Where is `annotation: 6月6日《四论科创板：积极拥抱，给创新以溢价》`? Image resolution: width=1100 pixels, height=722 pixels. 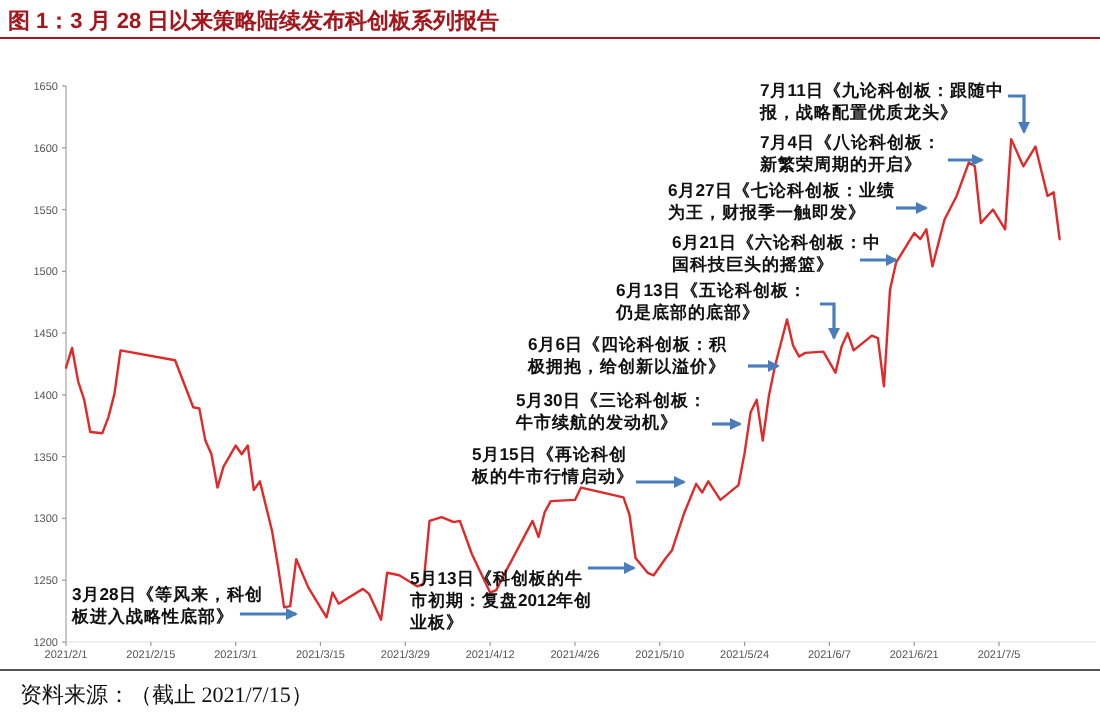 annotation: 6月6日《四论科创板：积极拥抱，给创新以溢价》 is located at coordinates (629, 356).